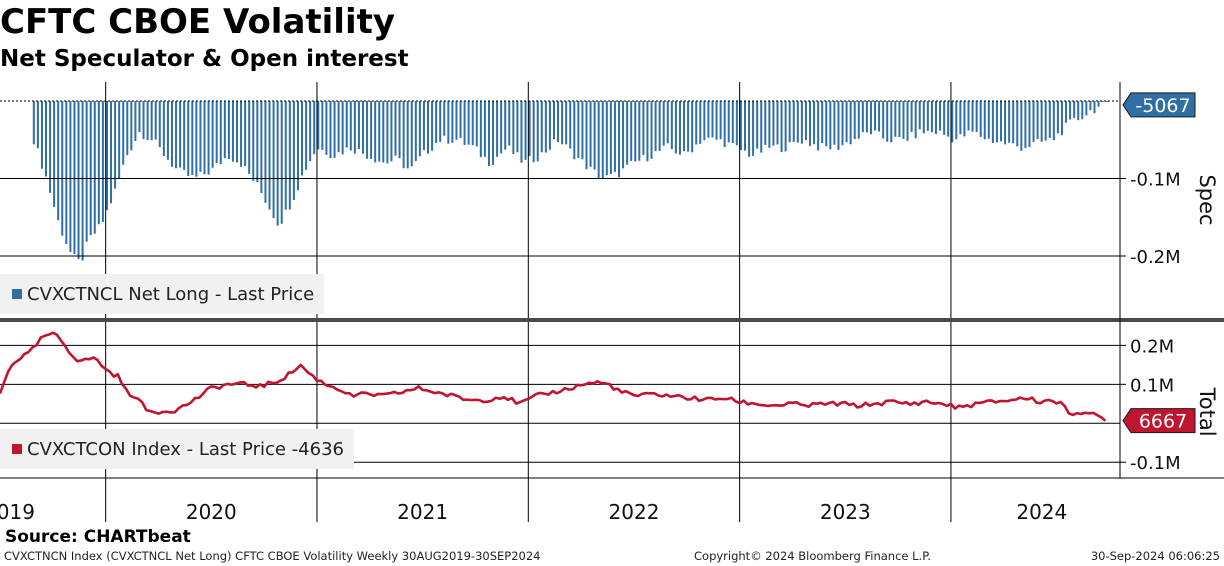 The image size is (1224, 566). I want to click on legend-total: CVXCTCON Index - Last Price -4636, so click(177, 449).